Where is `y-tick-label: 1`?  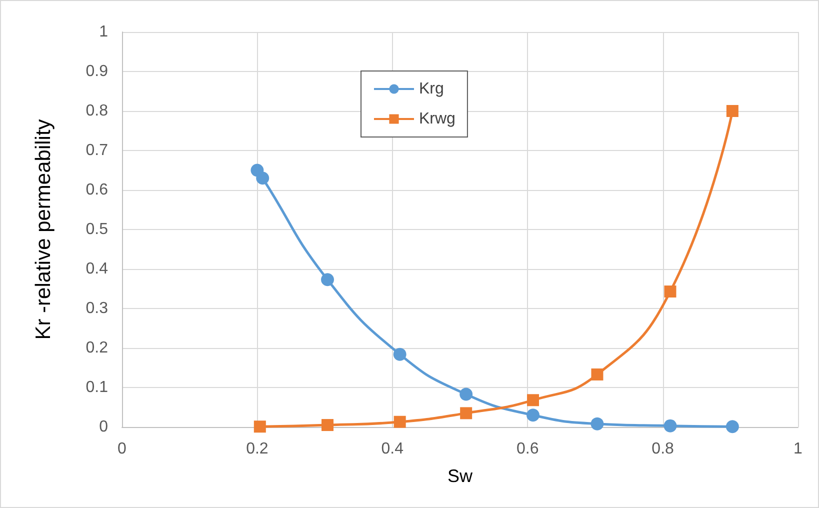
y-tick-label: 1 is located at coordinates (103, 32).